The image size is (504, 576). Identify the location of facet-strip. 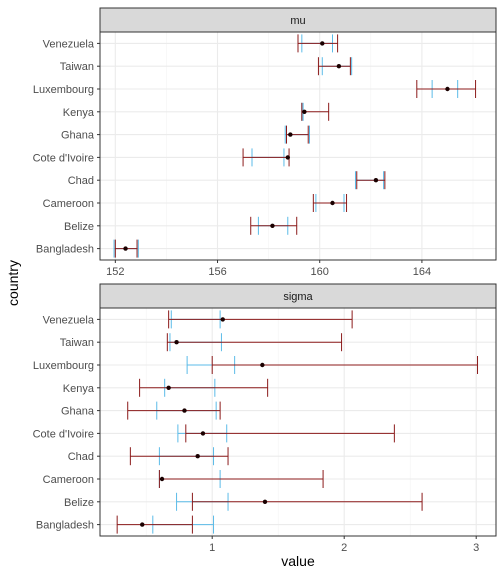
(298, 20).